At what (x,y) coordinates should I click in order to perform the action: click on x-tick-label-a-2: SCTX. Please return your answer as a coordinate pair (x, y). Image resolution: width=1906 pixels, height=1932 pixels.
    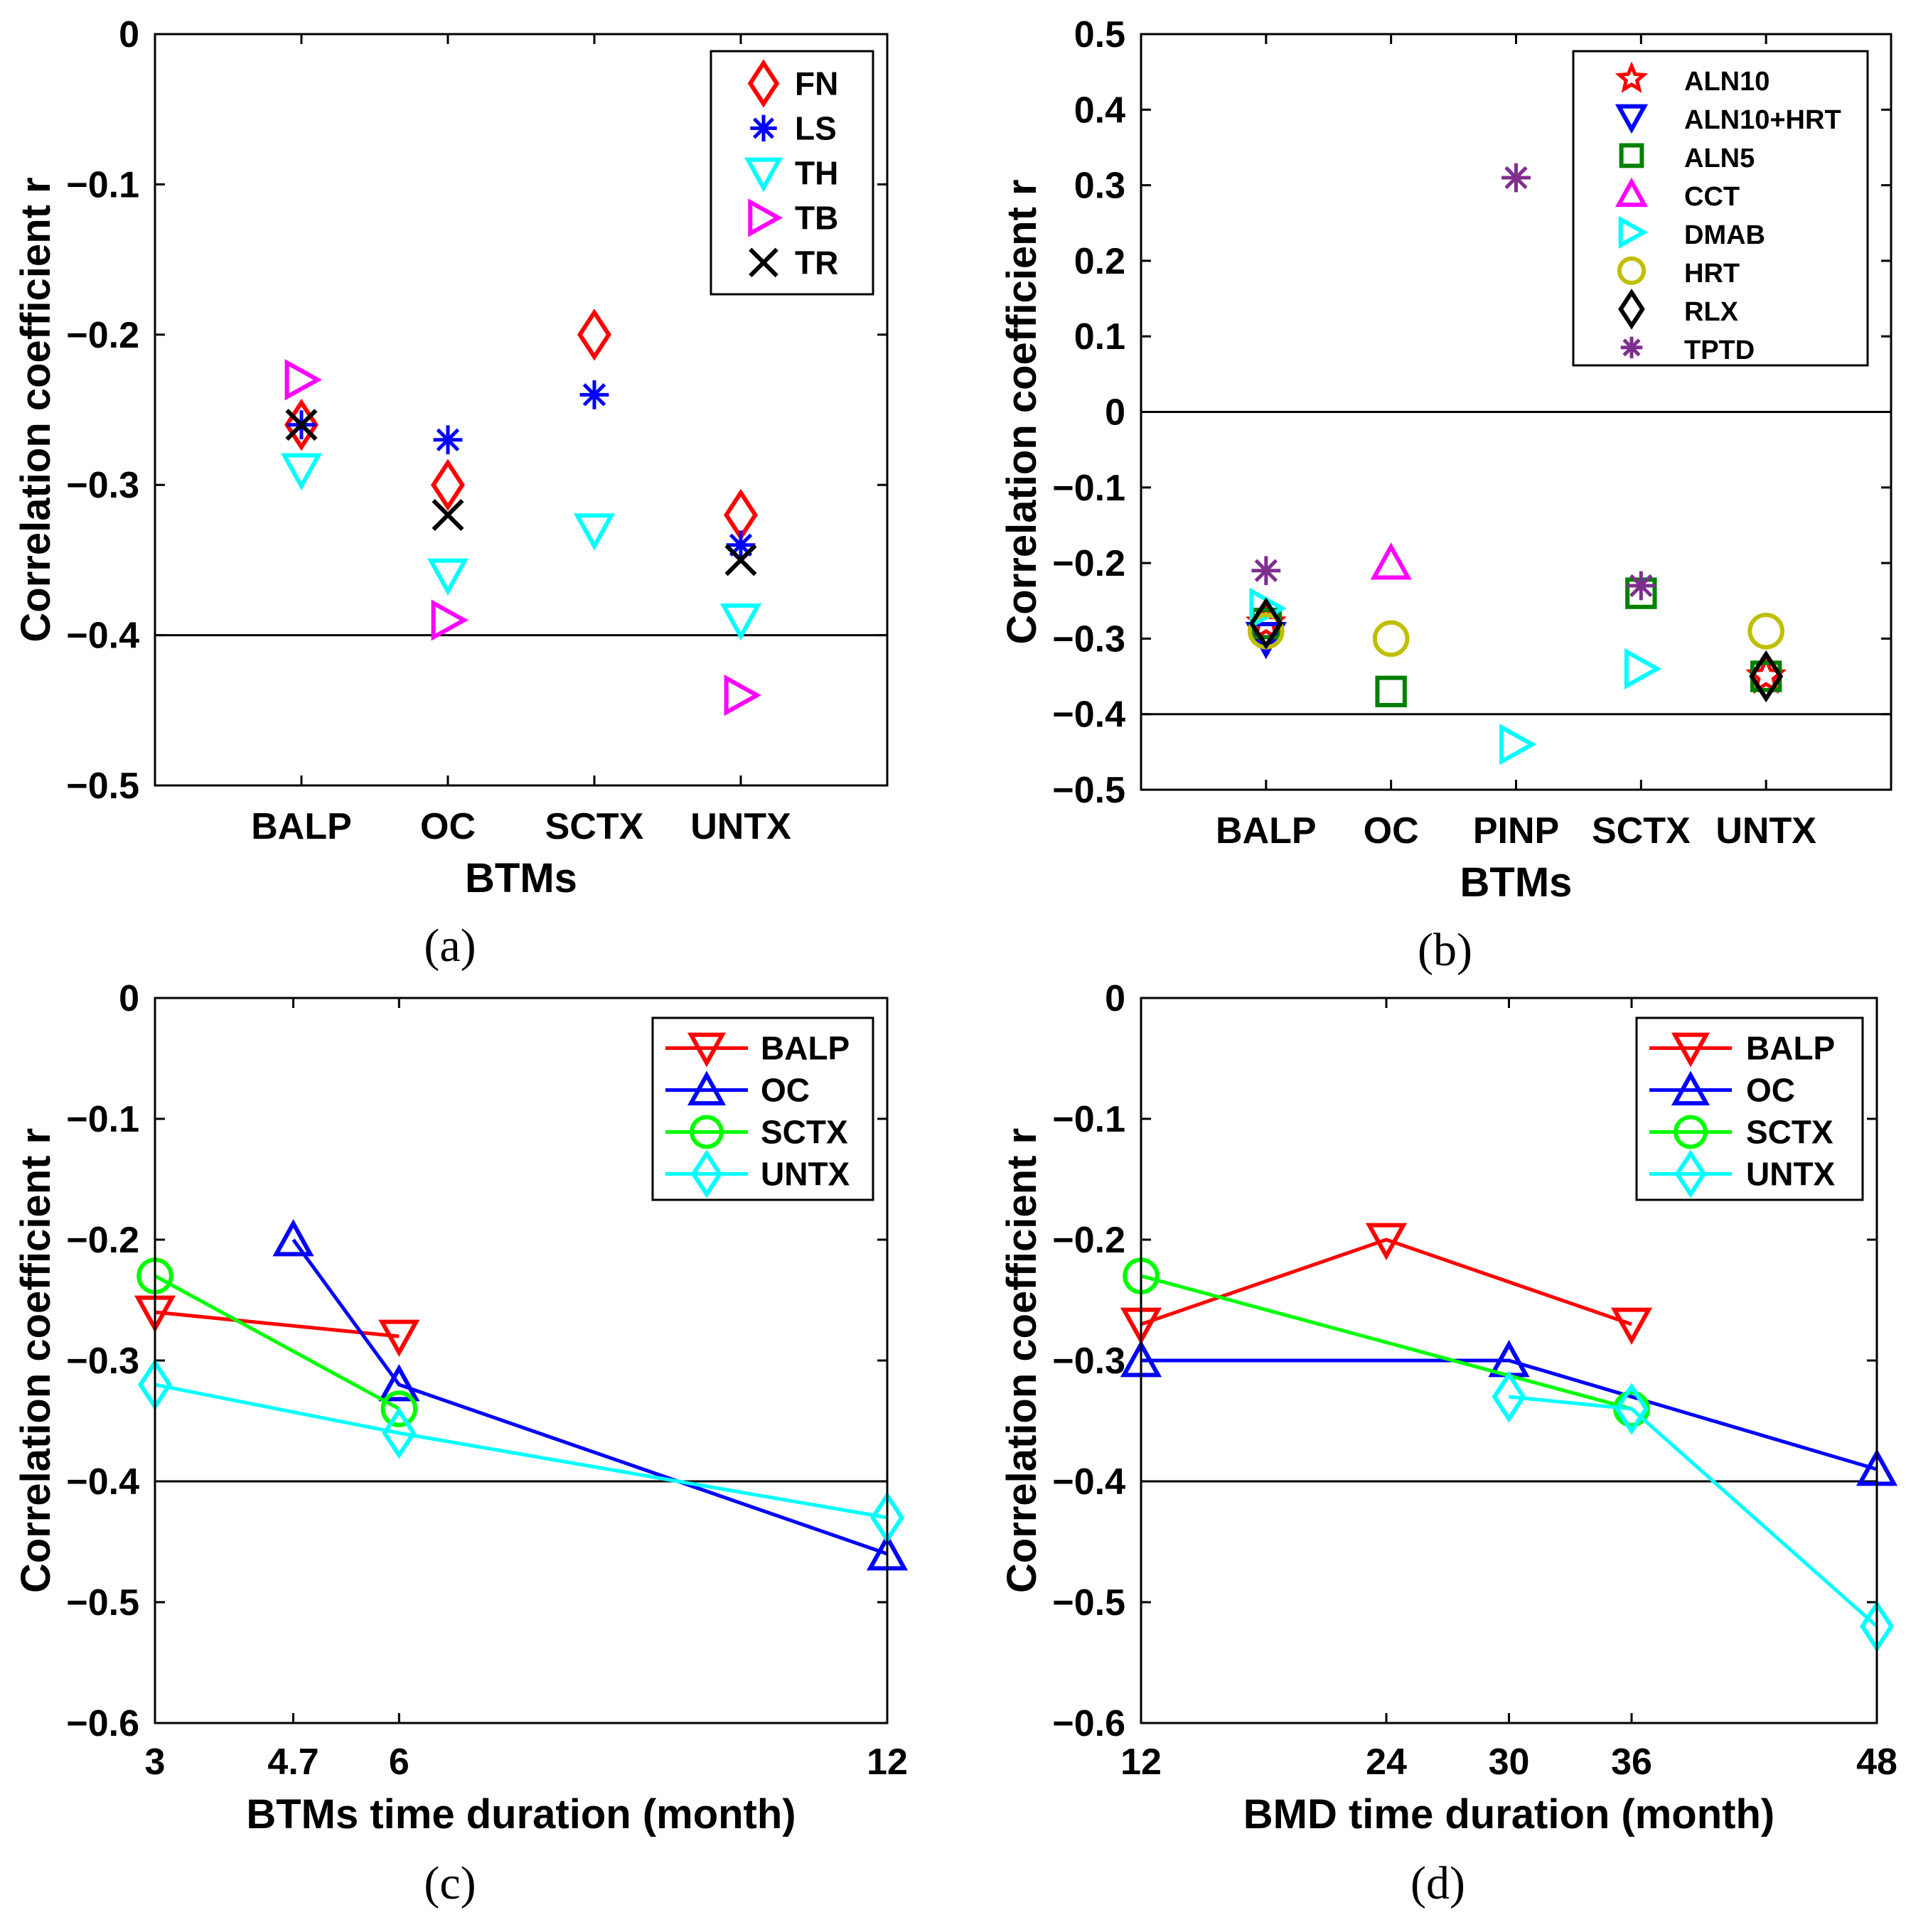
    Looking at the image, I should click on (594, 826).